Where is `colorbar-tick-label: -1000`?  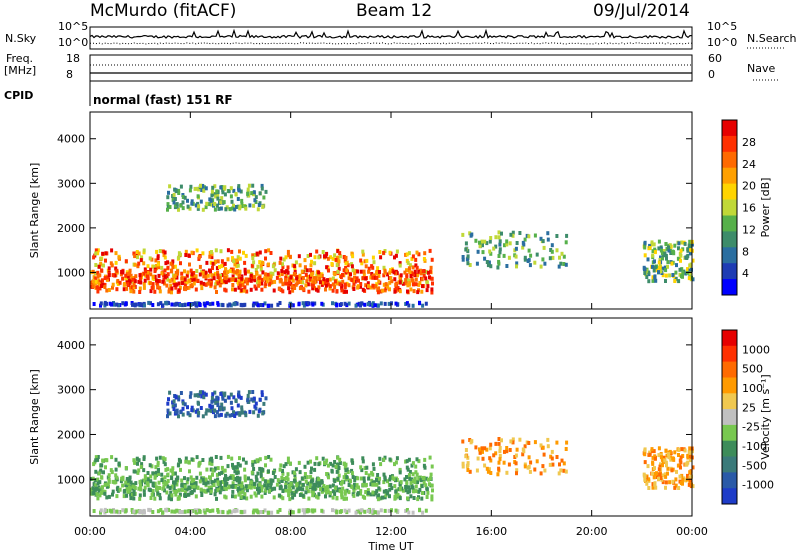 colorbar-tick-label: -1000 is located at coordinates (758, 485).